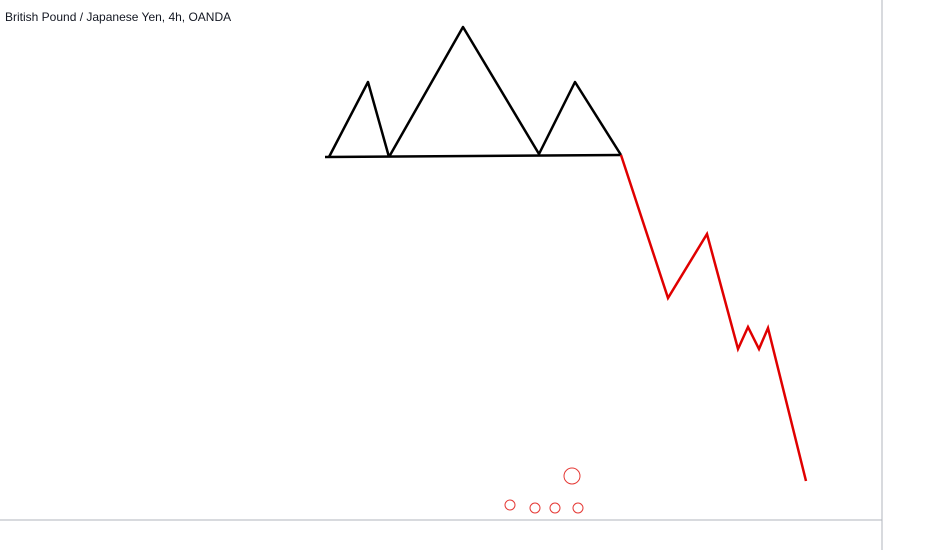  Describe the element at coordinates (359, 119) in the screenshot. I see `left-shoulder` at that location.